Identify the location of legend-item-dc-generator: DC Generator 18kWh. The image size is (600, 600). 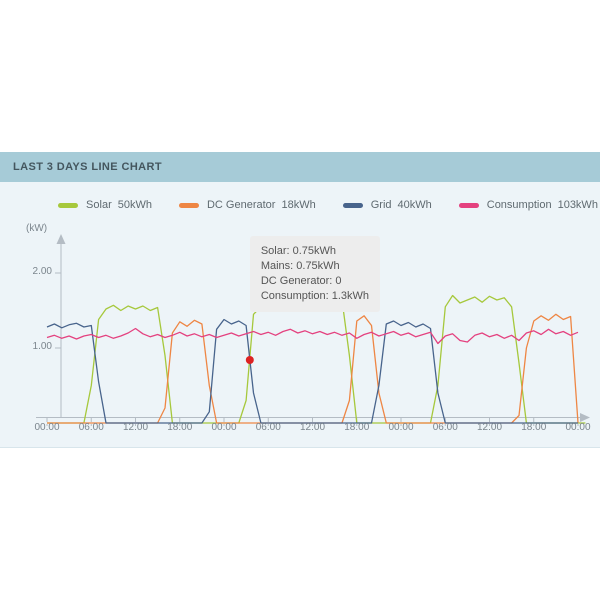
(247, 205).